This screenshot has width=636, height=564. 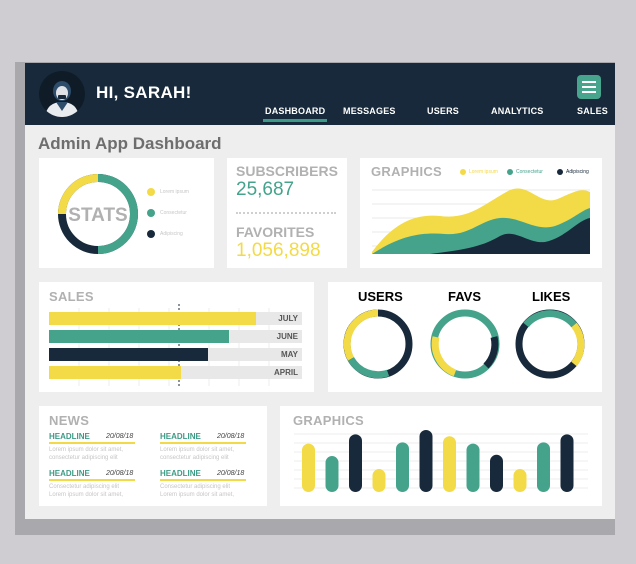 I want to click on stats-donut-yellow-segment, so click(x=78, y=194).